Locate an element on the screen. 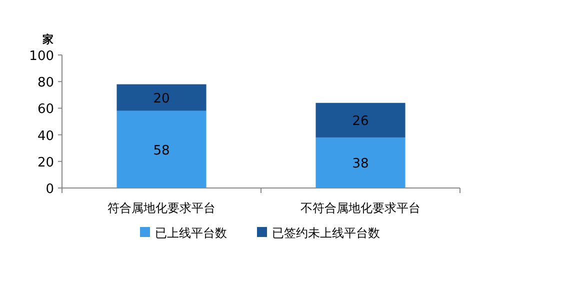  y-tick-label: 100 is located at coordinates (41, 56).